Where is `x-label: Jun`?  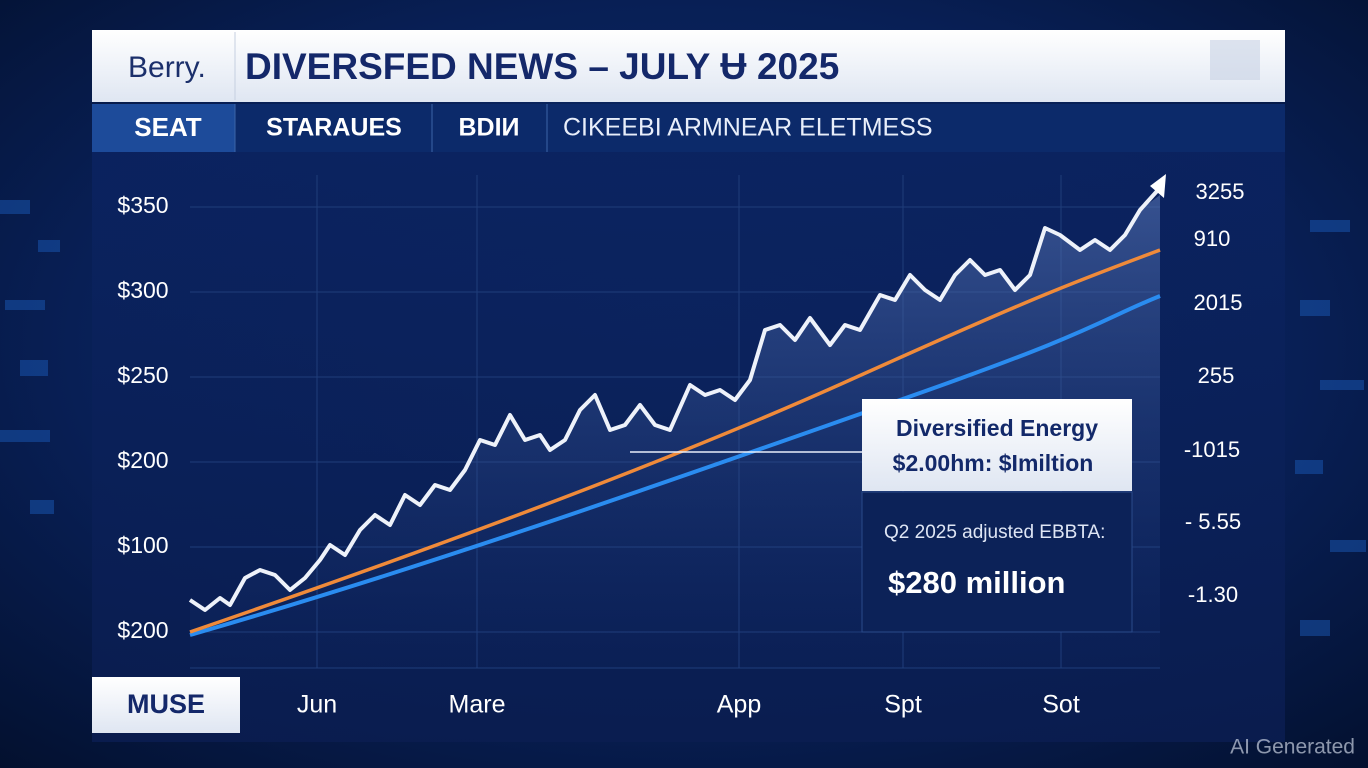 x-label: Jun is located at coordinates (317, 705).